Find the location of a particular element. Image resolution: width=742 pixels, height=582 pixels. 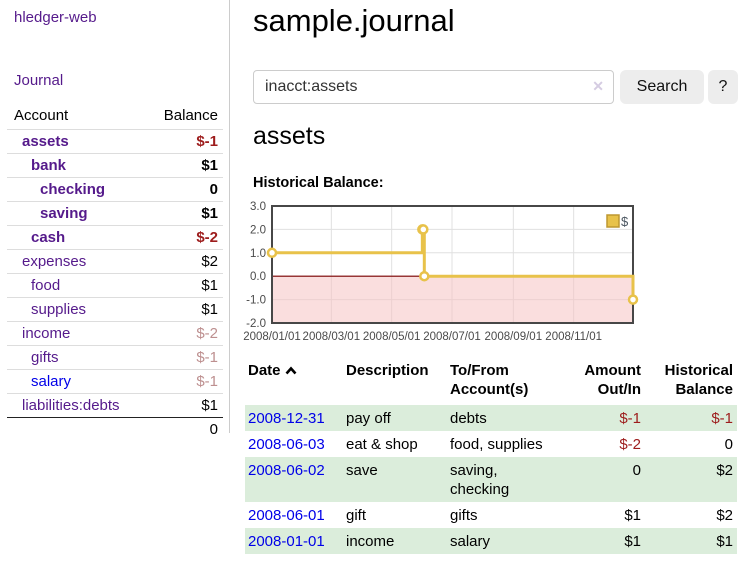

register-header-description: Description is located at coordinates (387, 370).